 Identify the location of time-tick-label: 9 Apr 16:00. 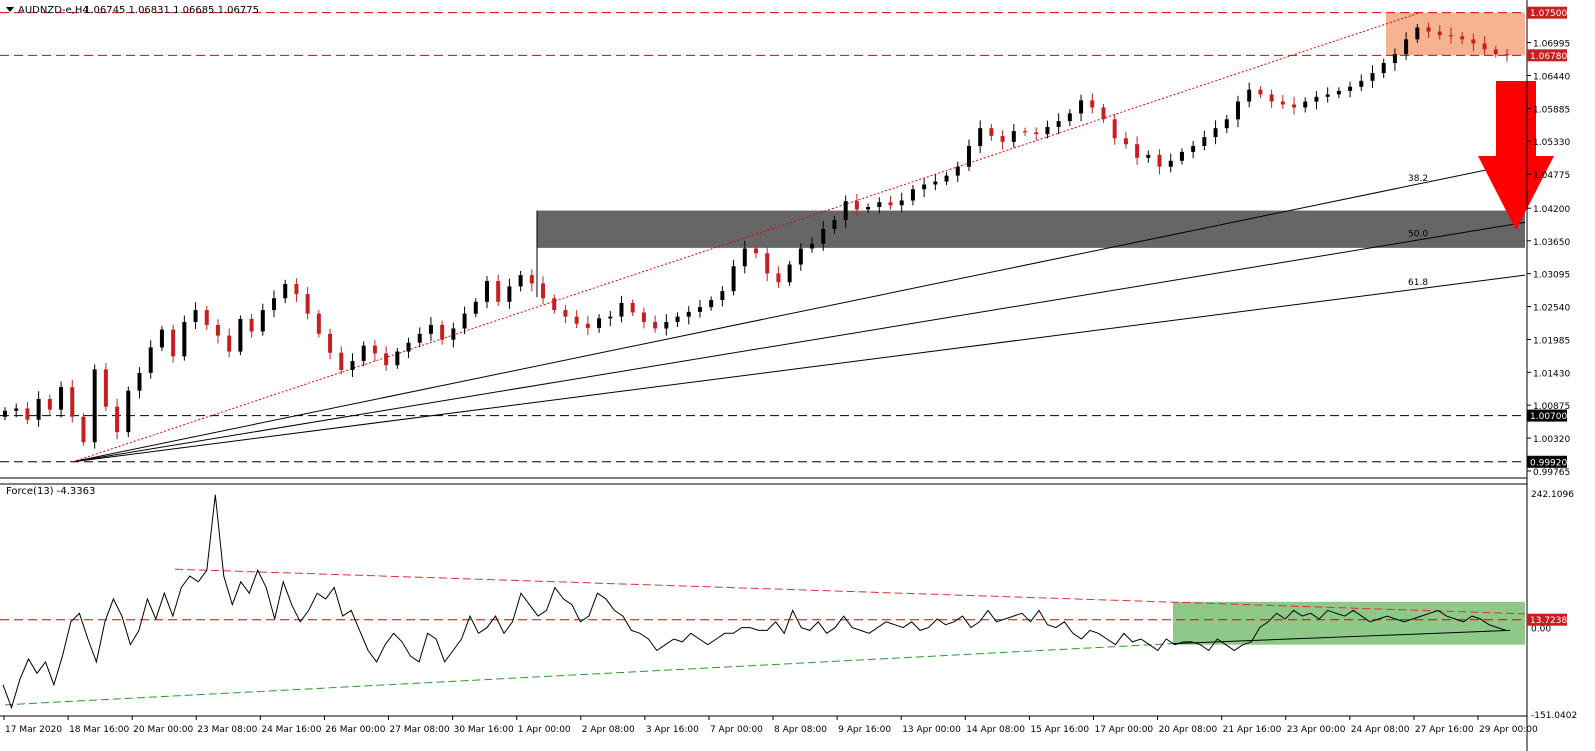
(864, 730).